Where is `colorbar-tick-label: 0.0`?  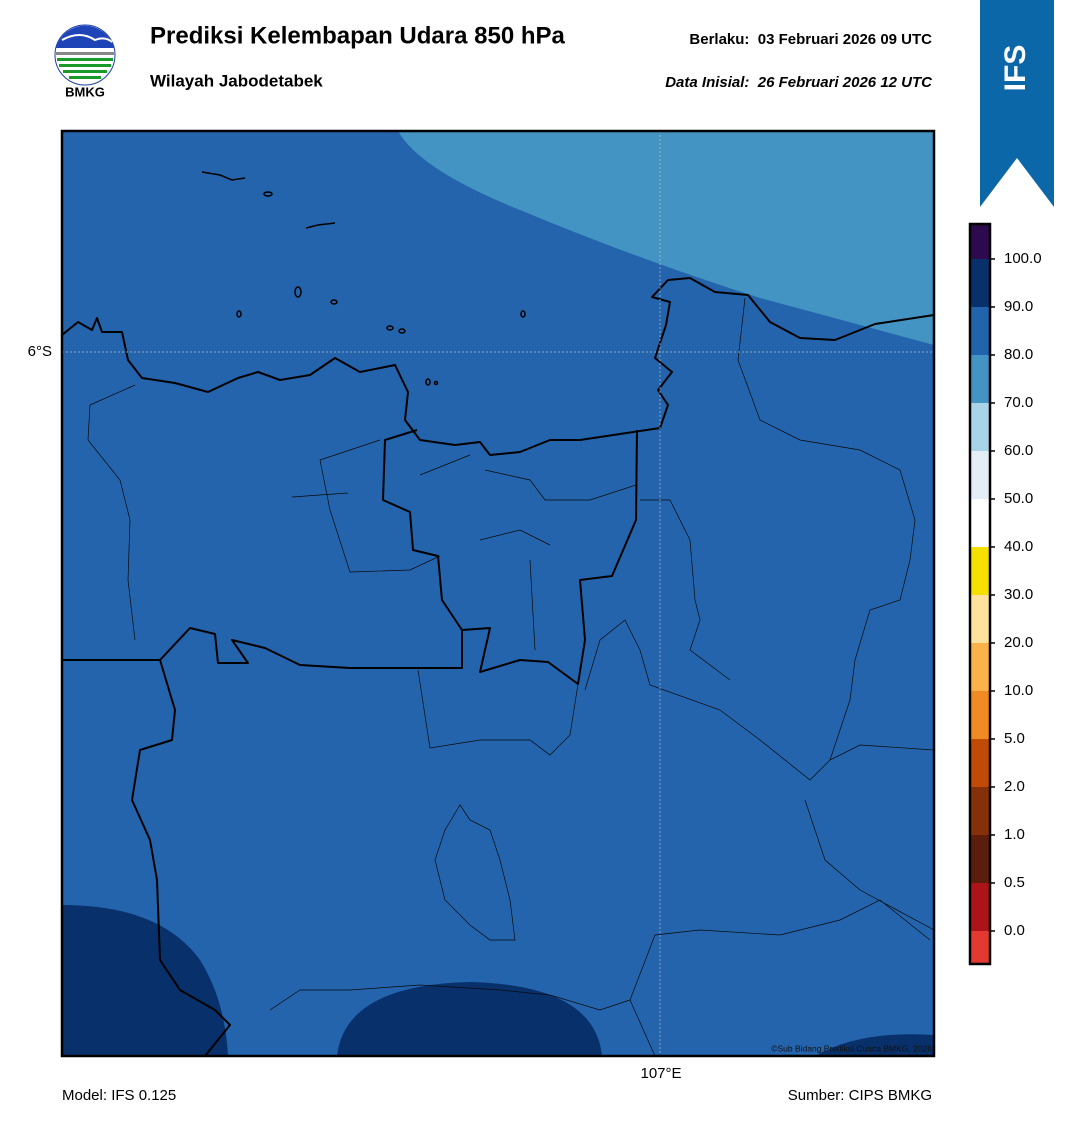
colorbar-tick-label: 0.0 is located at coordinates (1014, 930).